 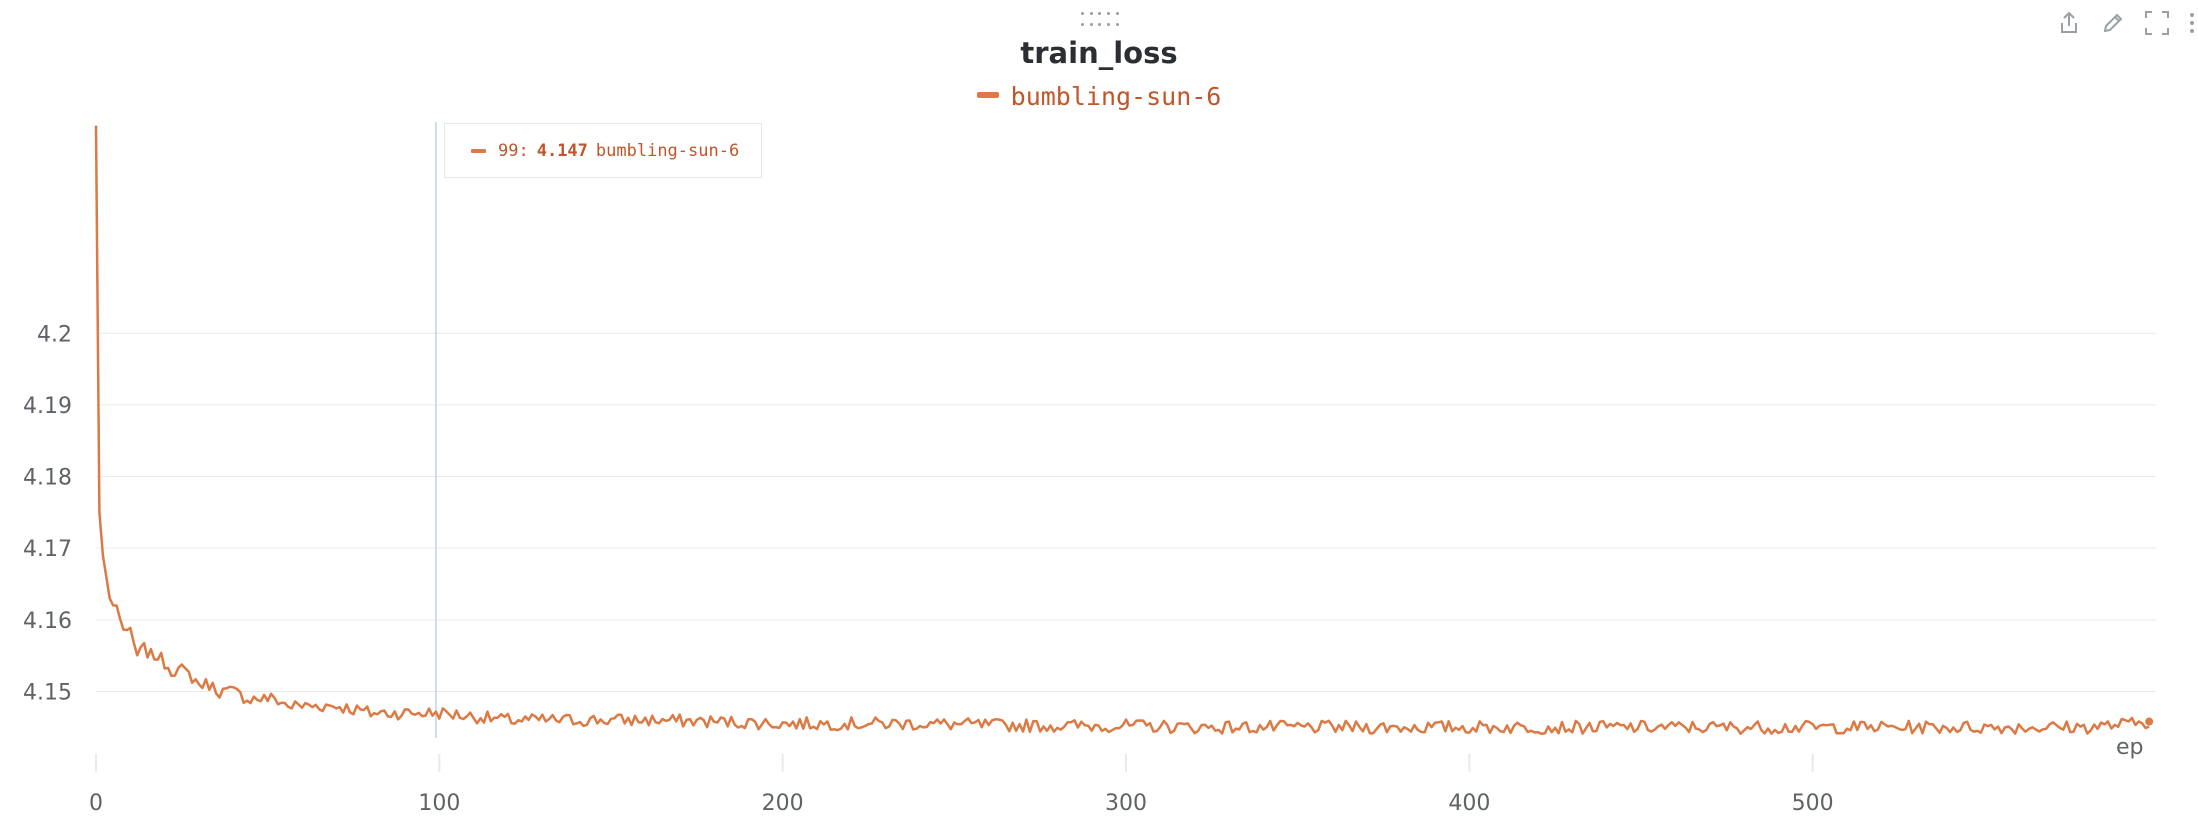 I want to click on x-tick-label: 400, so click(x=1469, y=803).